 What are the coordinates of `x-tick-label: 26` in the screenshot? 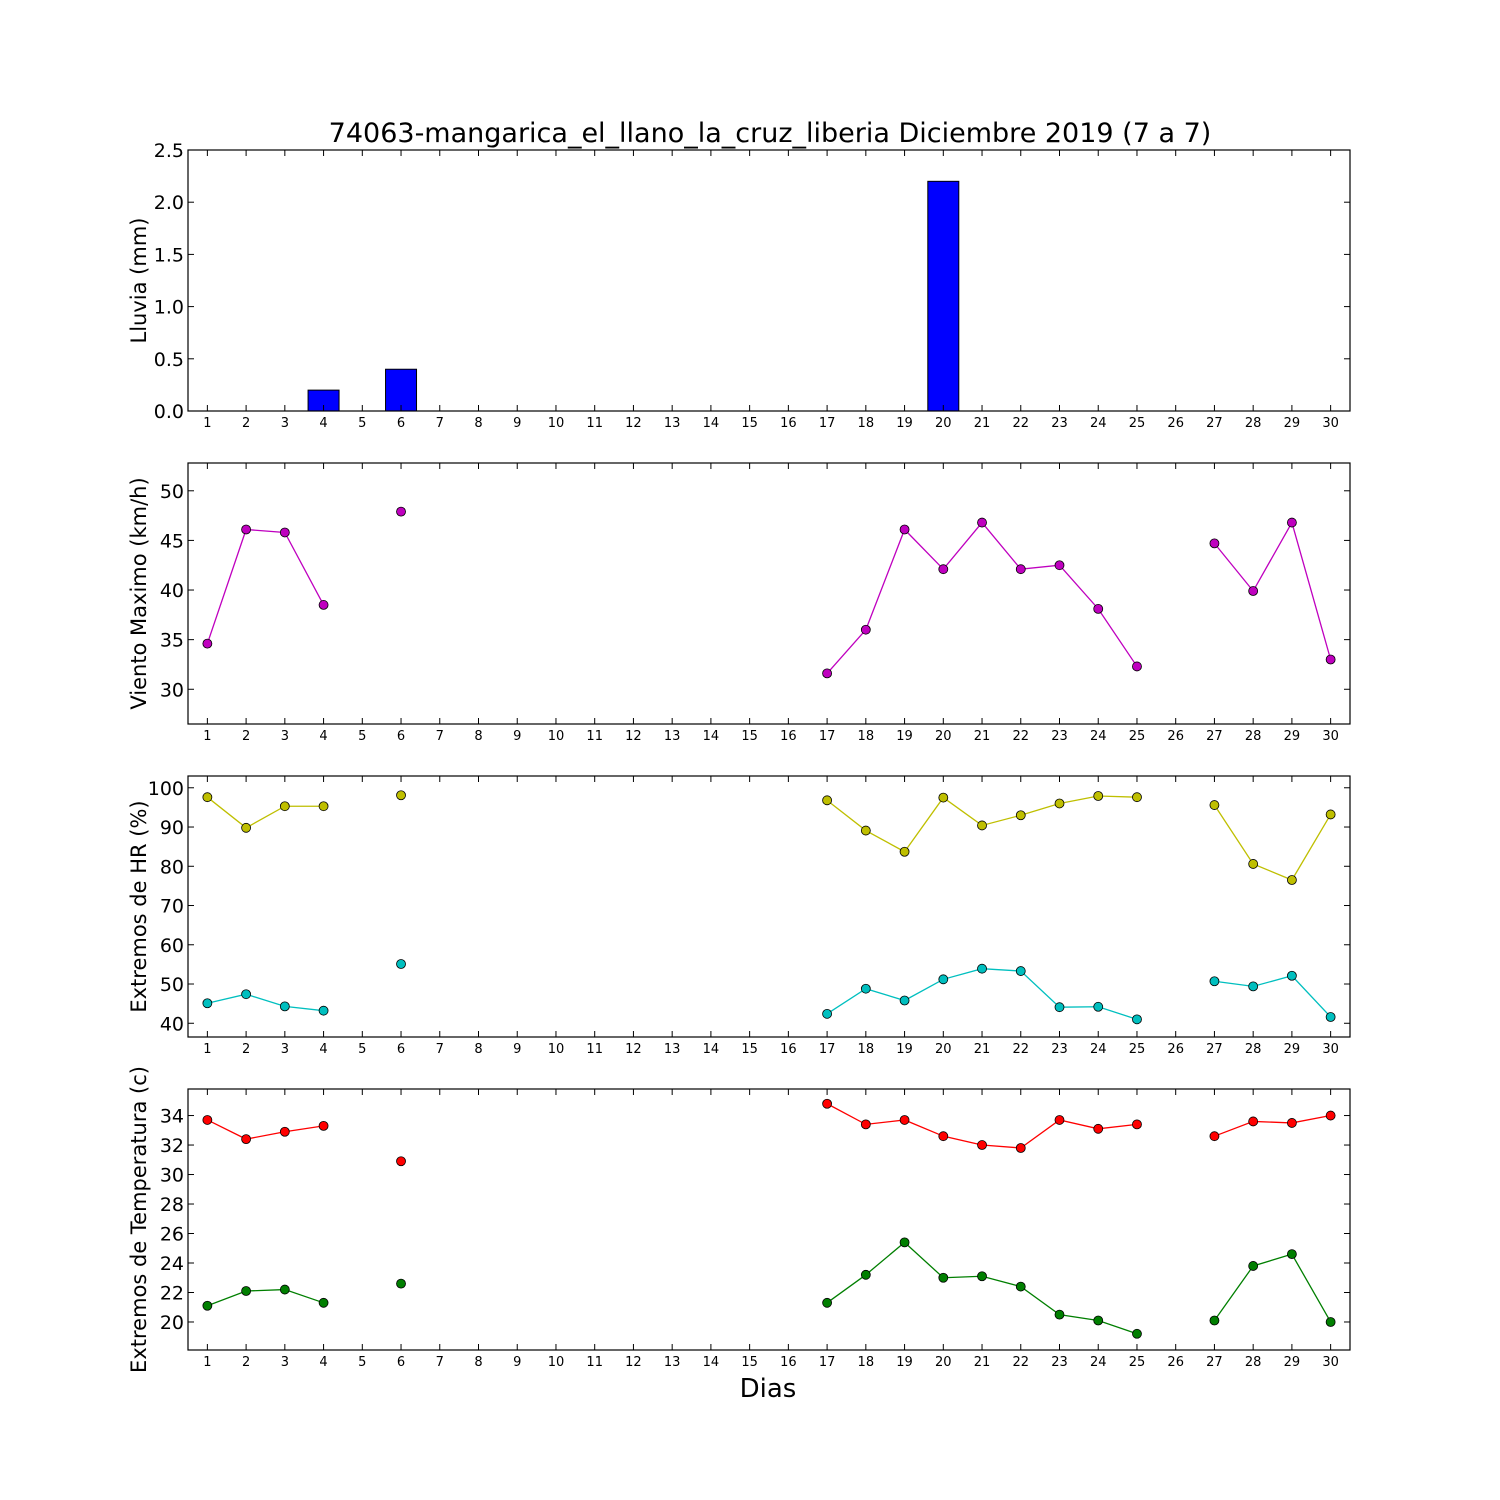 It's located at (1175, 1049).